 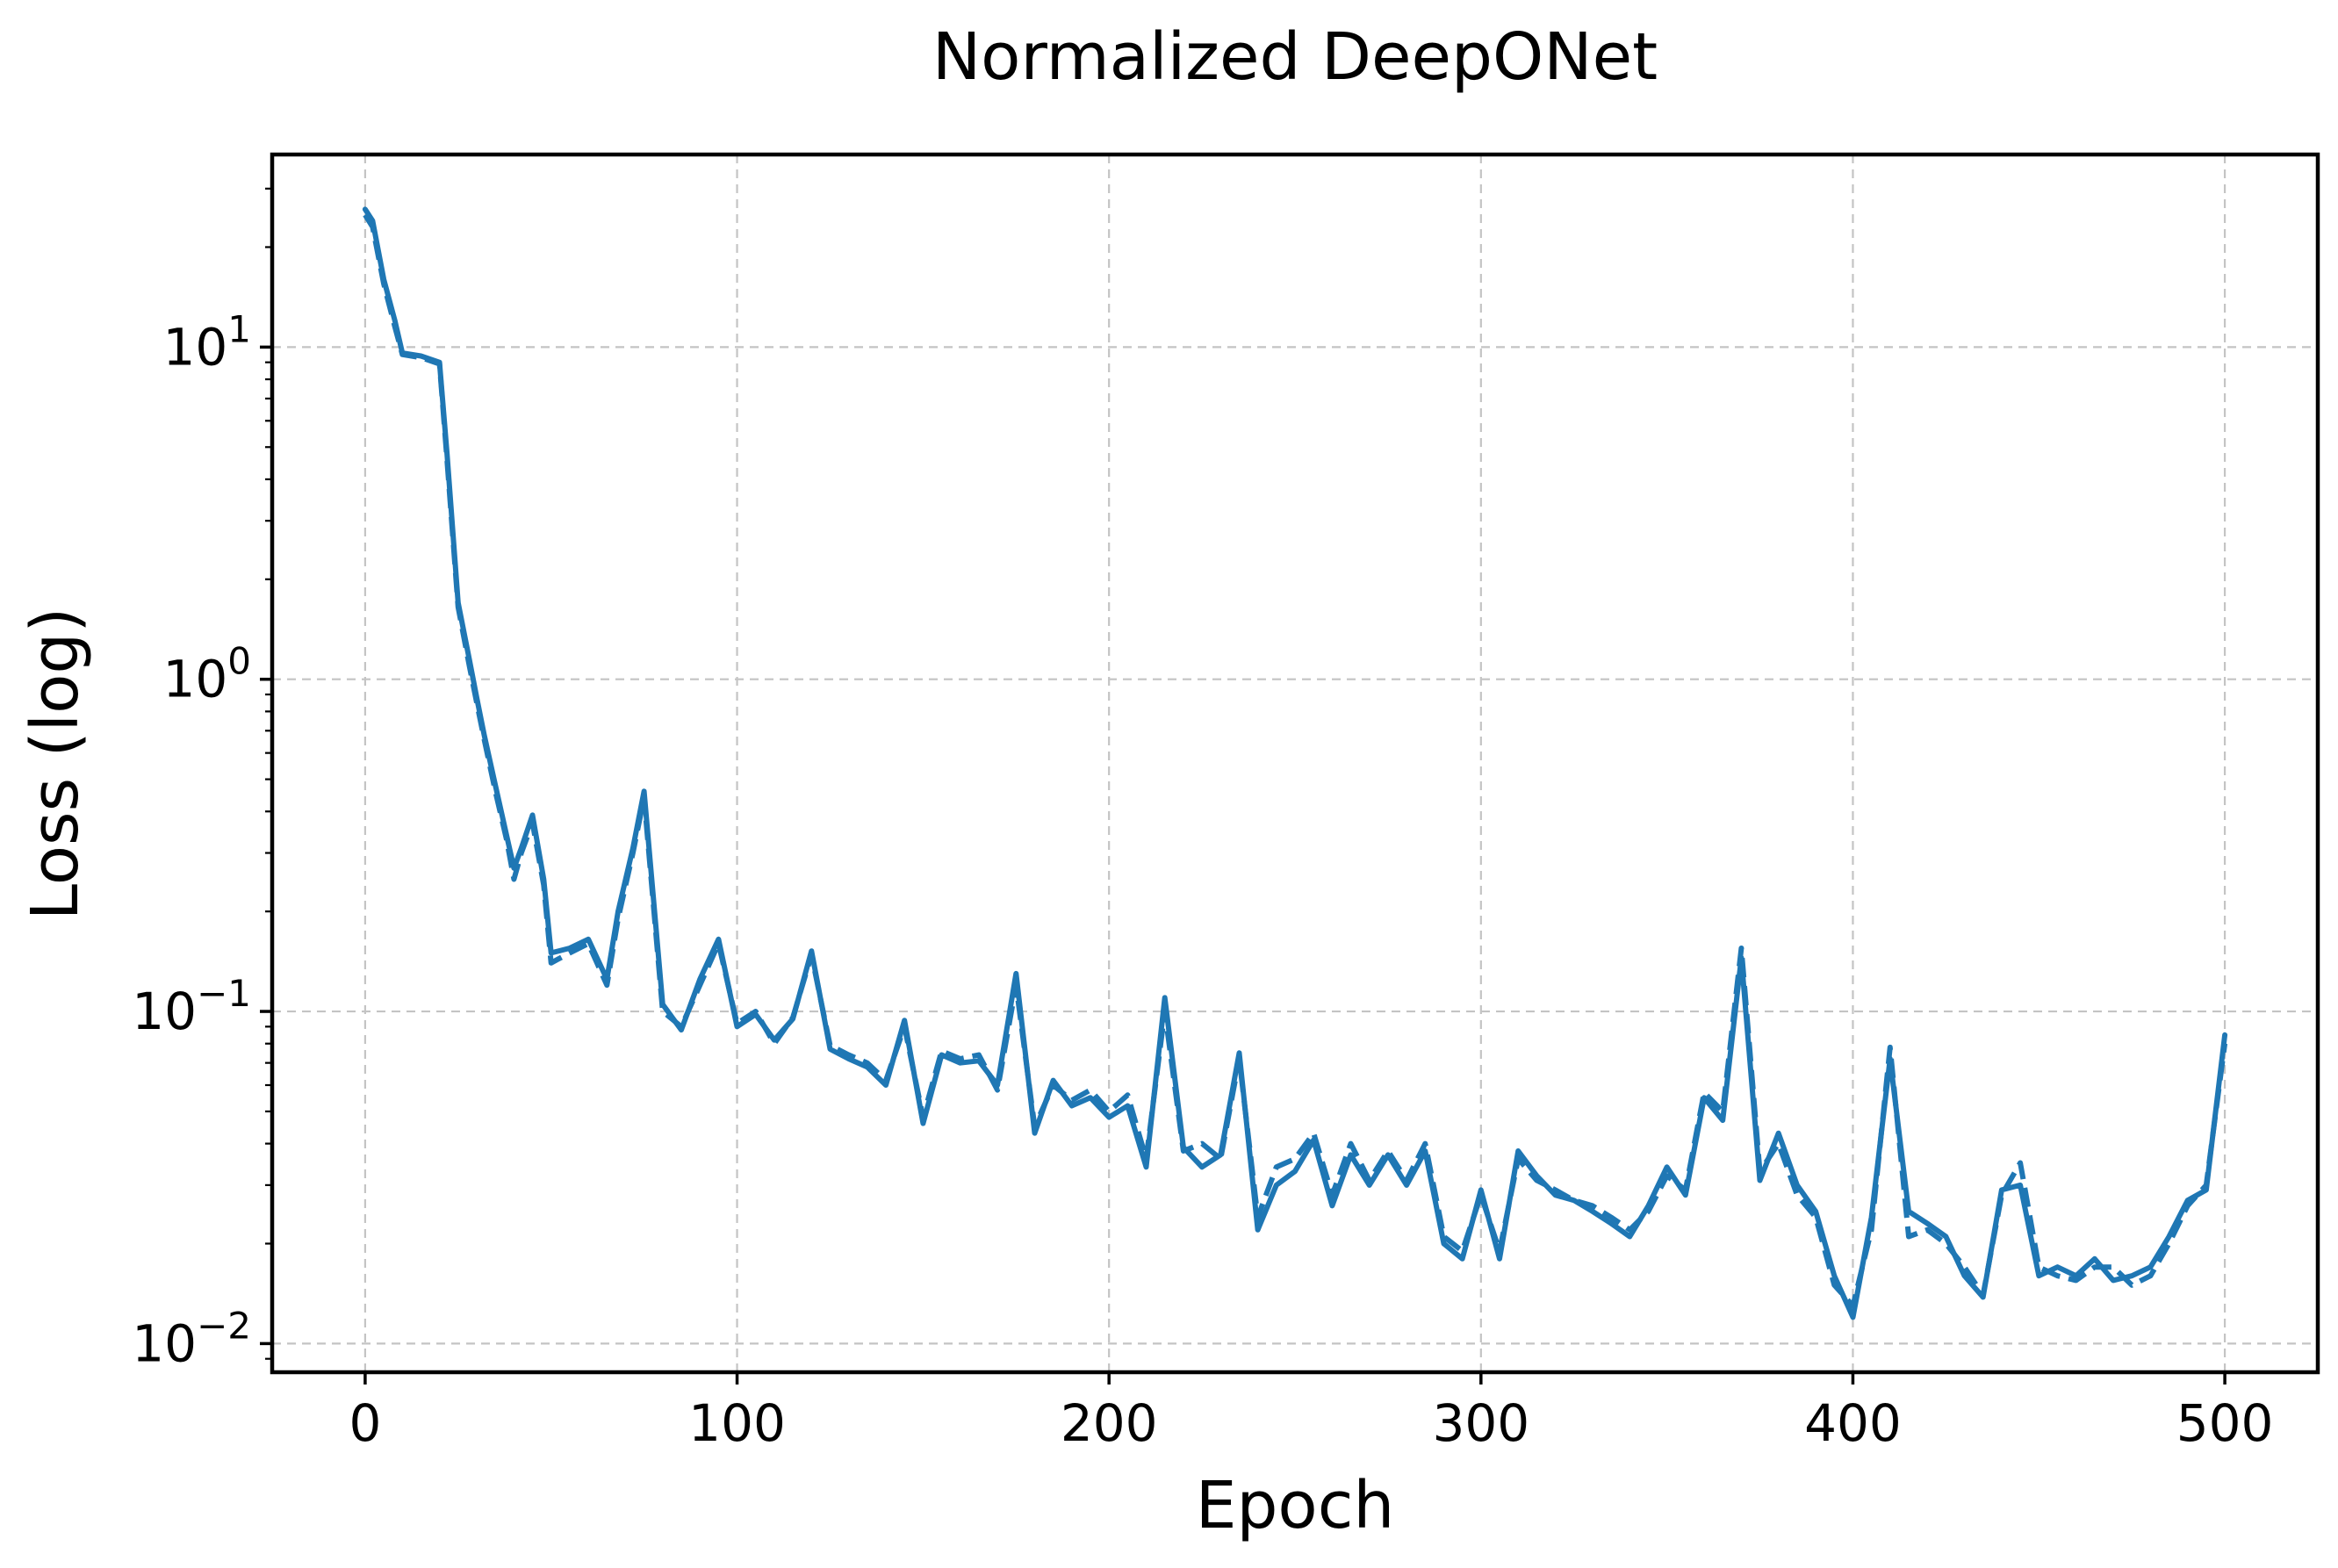 I want to click on x-tick-label: 200, so click(x=1109, y=1423).